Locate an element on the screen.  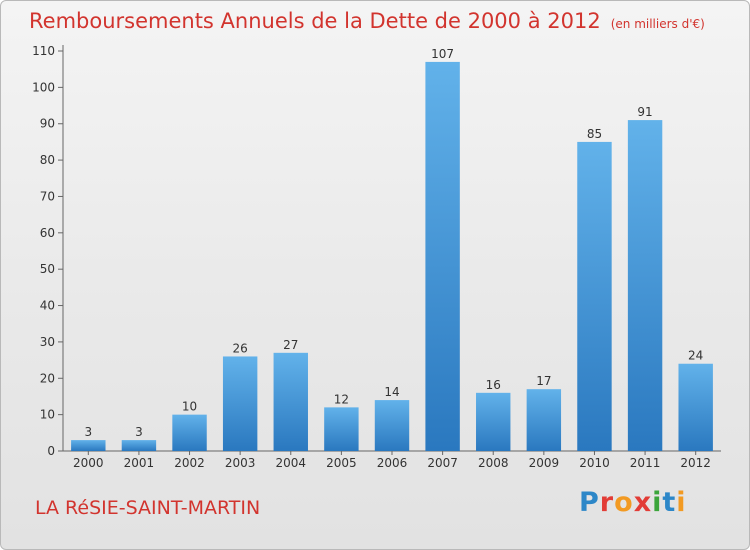
x-tick-label: 2004 is located at coordinates (290, 463).